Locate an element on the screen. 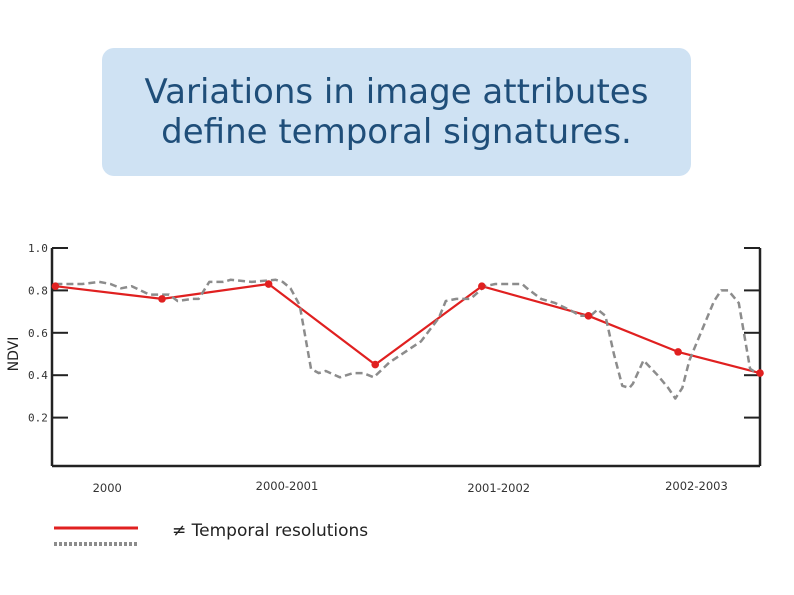 The width and height of the screenshot is (794, 595). y-tick-label: 0.4 is located at coordinates (38, 375).